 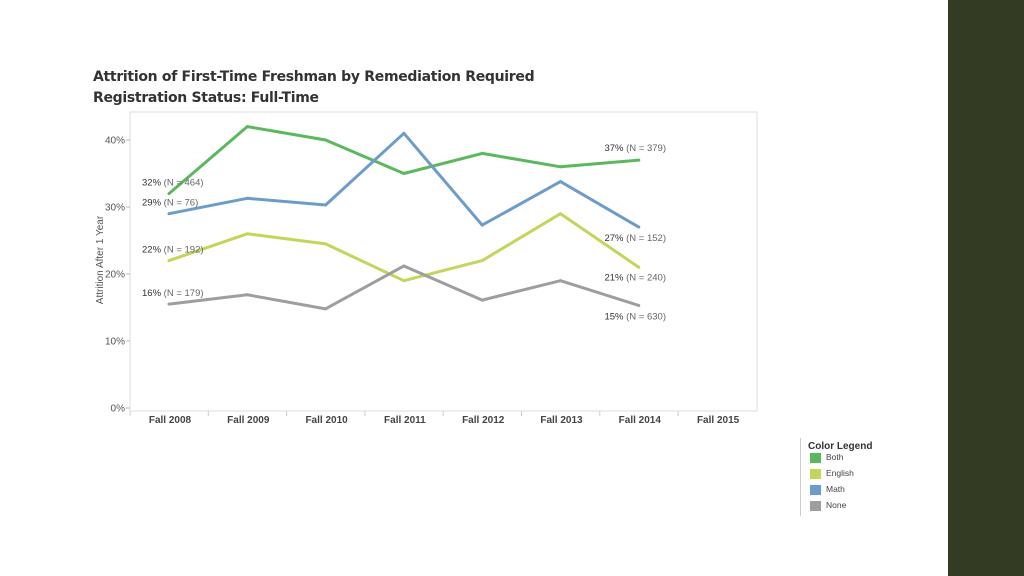 I want to click on y-tick-label: 10%, so click(x=115, y=342).